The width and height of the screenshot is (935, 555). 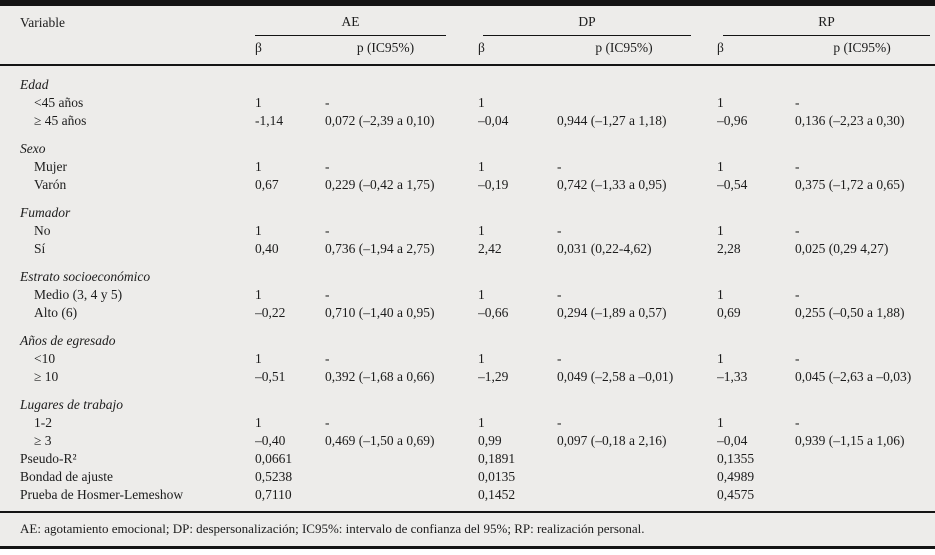 What do you see at coordinates (612, 120) in the screenshot?
I see `value-cell: 0,944 (–1,27 a 1,18)` at bounding box center [612, 120].